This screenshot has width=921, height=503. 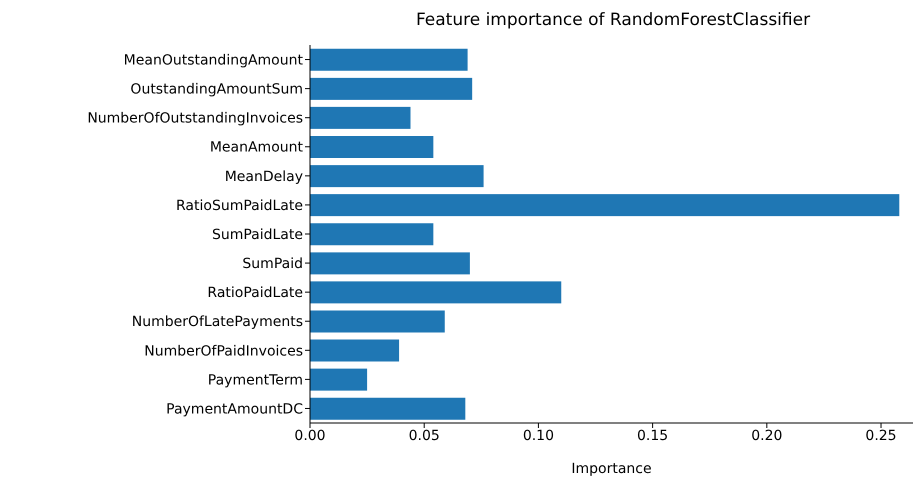 I want to click on x-tick-label: 0.25, so click(x=881, y=436).